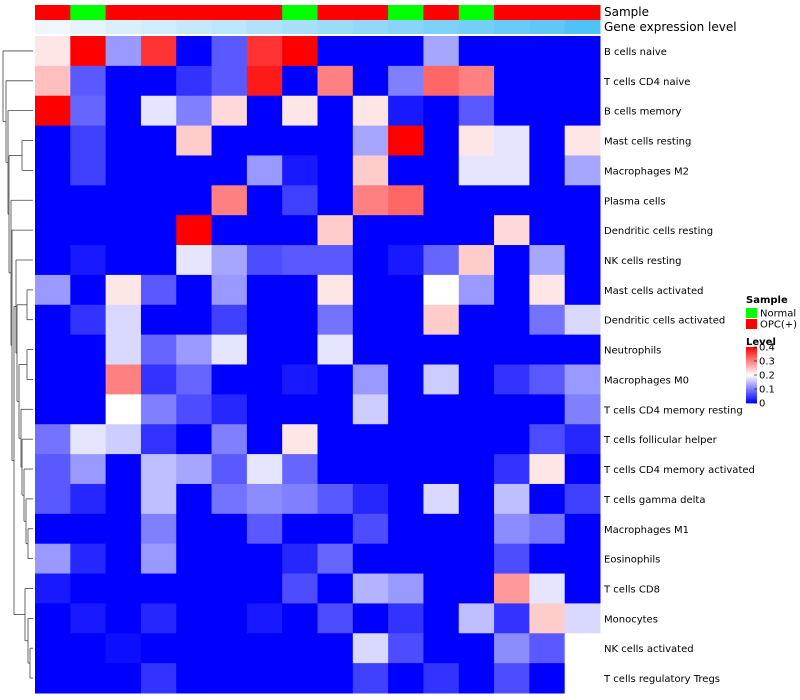 This screenshot has width=800, height=700. Describe the element at coordinates (632, 560) in the screenshot. I see `row-label: Eosinophils` at that location.